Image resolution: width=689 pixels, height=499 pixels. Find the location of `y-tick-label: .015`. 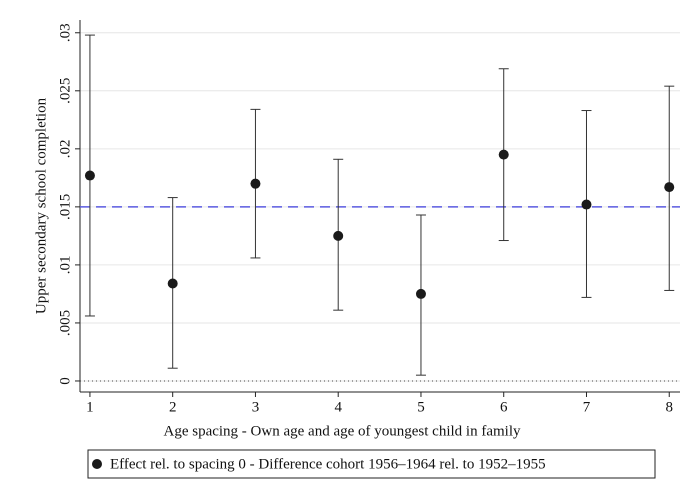

y-tick-label: .015 is located at coordinates (65, 207).